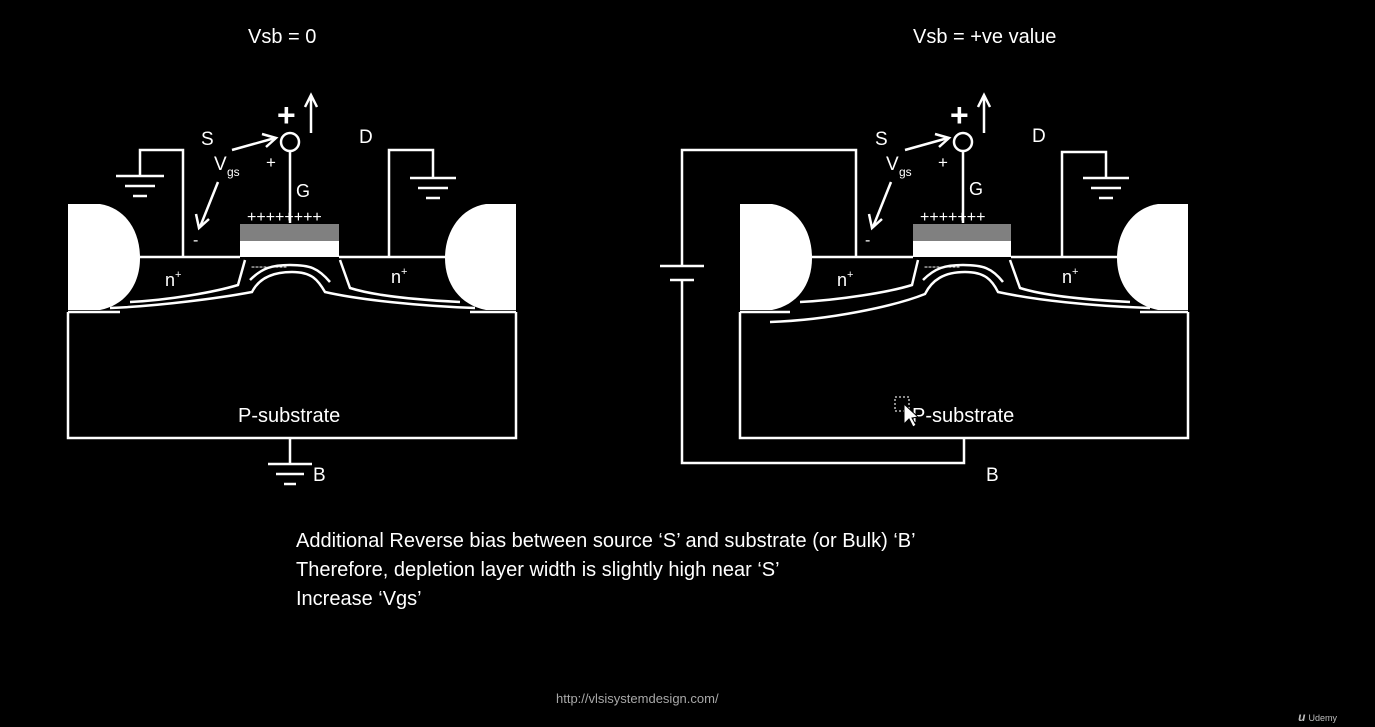 This screenshot has width=1375, height=727. What do you see at coordinates (984, 112) in the screenshot?
I see `right-increase-arrow` at bounding box center [984, 112].